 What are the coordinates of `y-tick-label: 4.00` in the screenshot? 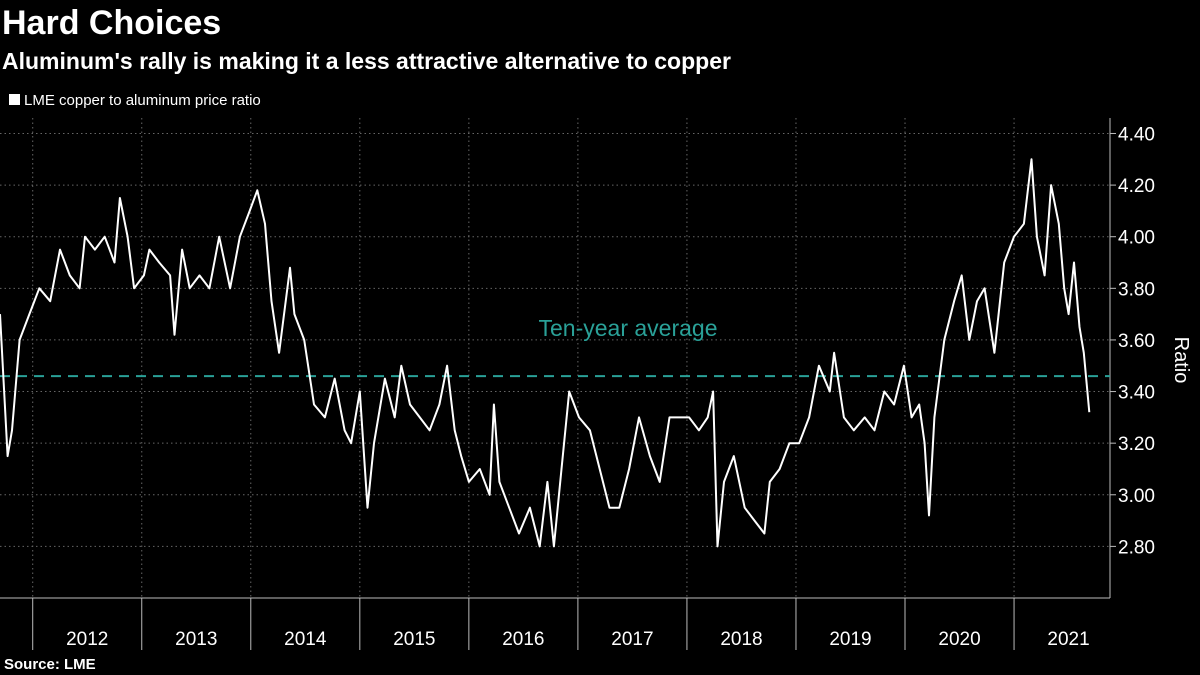 It's located at (1136, 238).